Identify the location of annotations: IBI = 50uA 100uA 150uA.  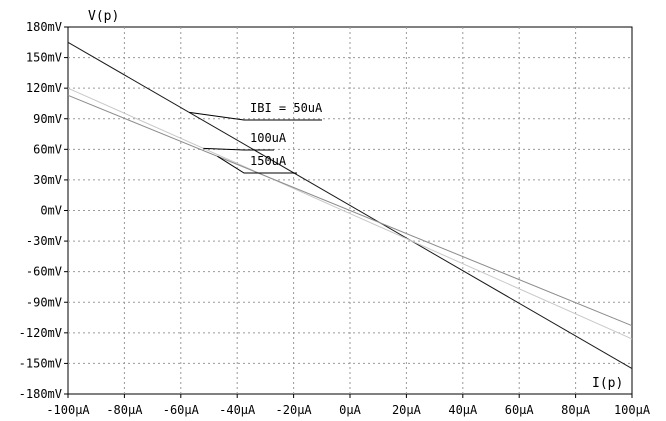
(256, 137).